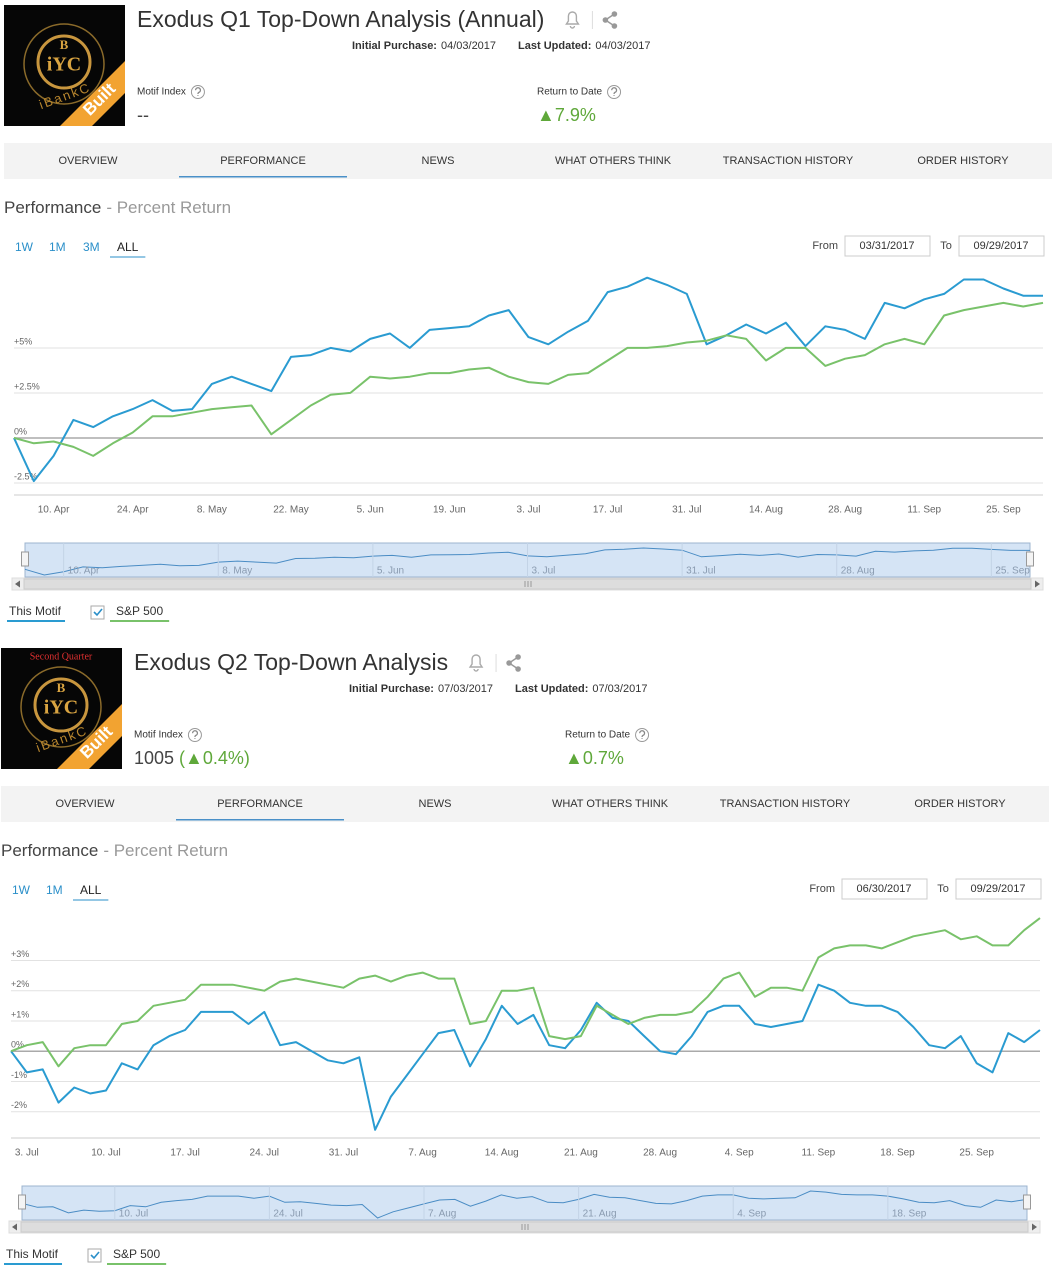 The width and height of the screenshot is (1062, 1288). I want to click on navigator-label: 10. Apr, so click(84, 571).